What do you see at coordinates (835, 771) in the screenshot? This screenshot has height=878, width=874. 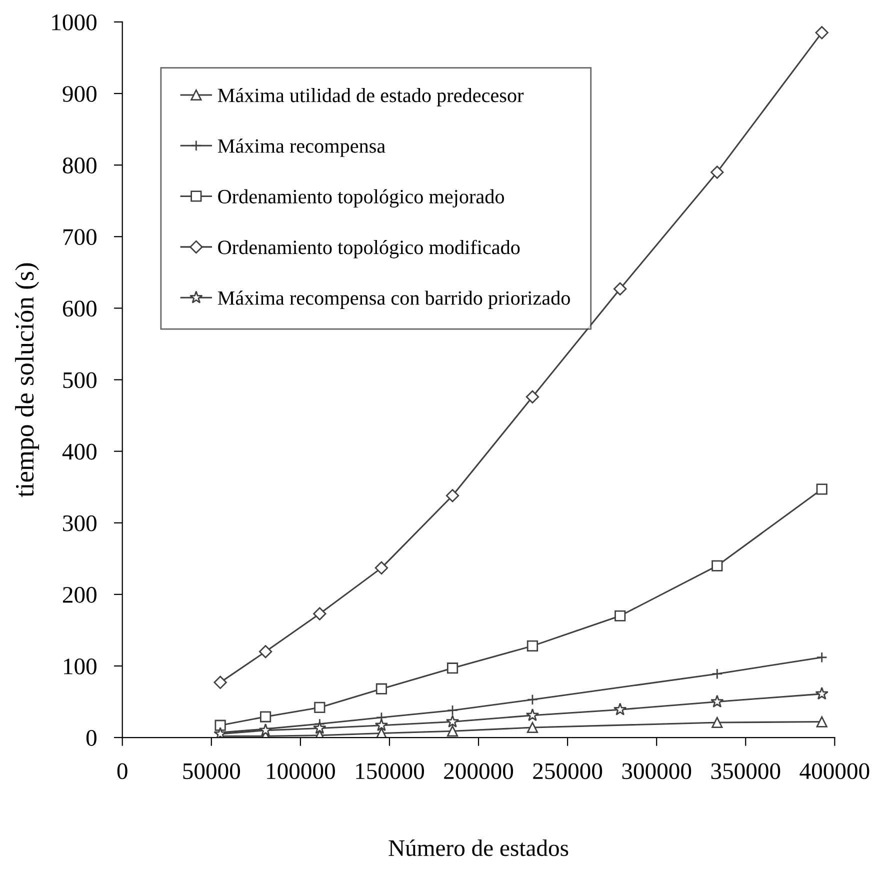 I see `x-tick-label: 400000` at bounding box center [835, 771].